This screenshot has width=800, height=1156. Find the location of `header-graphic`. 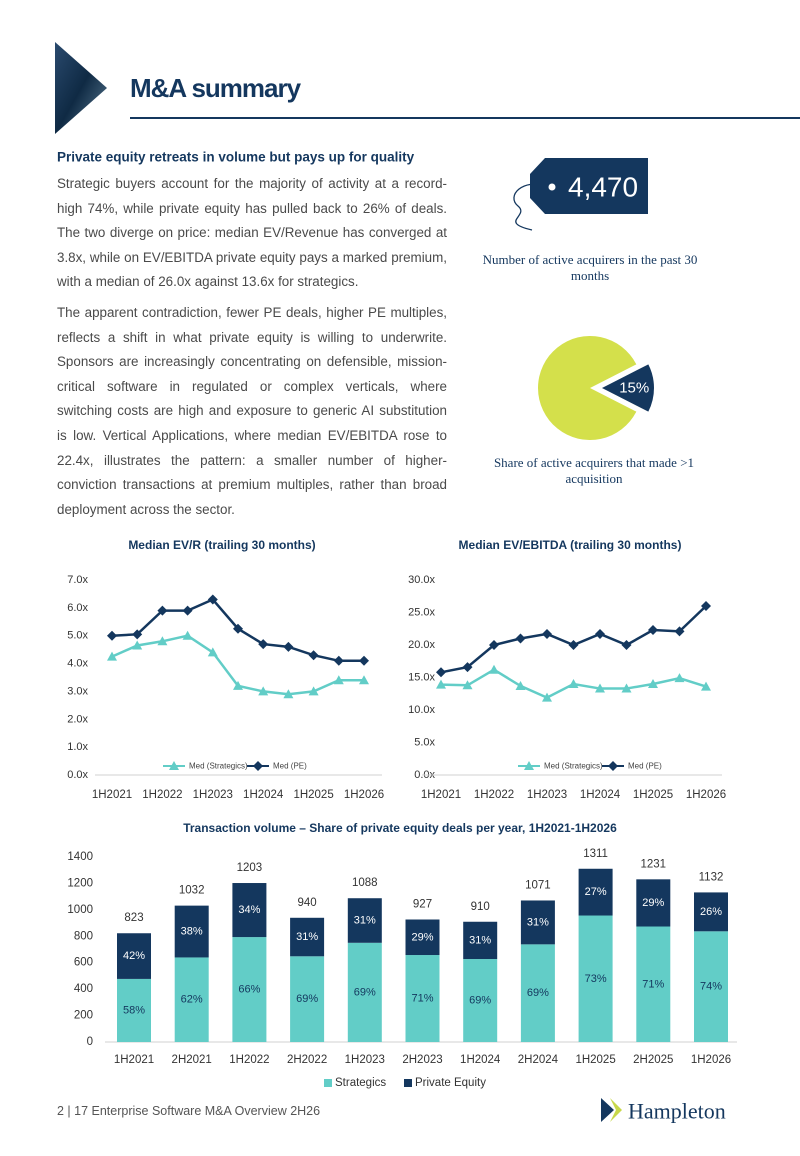

header-graphic is located at coordinates (81, 88).